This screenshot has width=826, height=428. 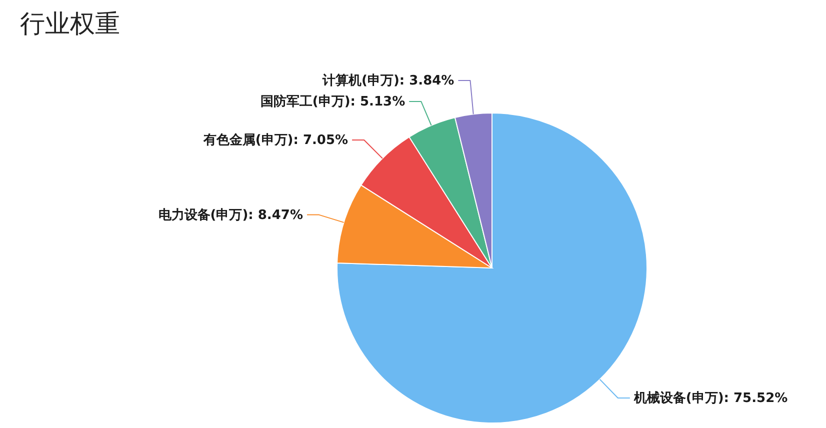 I want to click on slice-label: 国防军工(申万): 5.13%, so click(x=333, y=101).